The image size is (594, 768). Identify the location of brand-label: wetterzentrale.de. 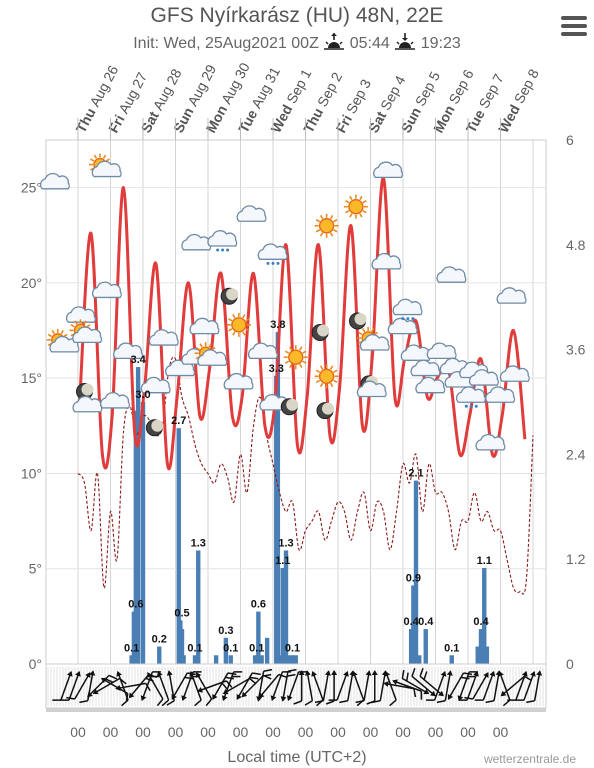
(529, 759).